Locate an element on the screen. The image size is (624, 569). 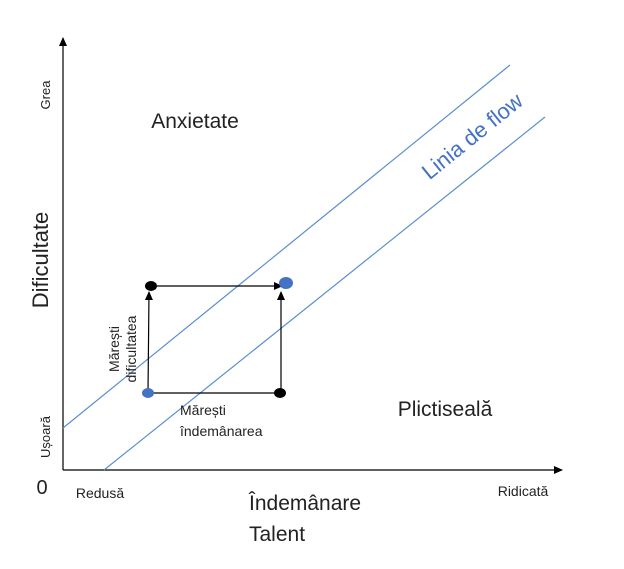
arrow-up-difficulty is located at coordinates (148, 342).